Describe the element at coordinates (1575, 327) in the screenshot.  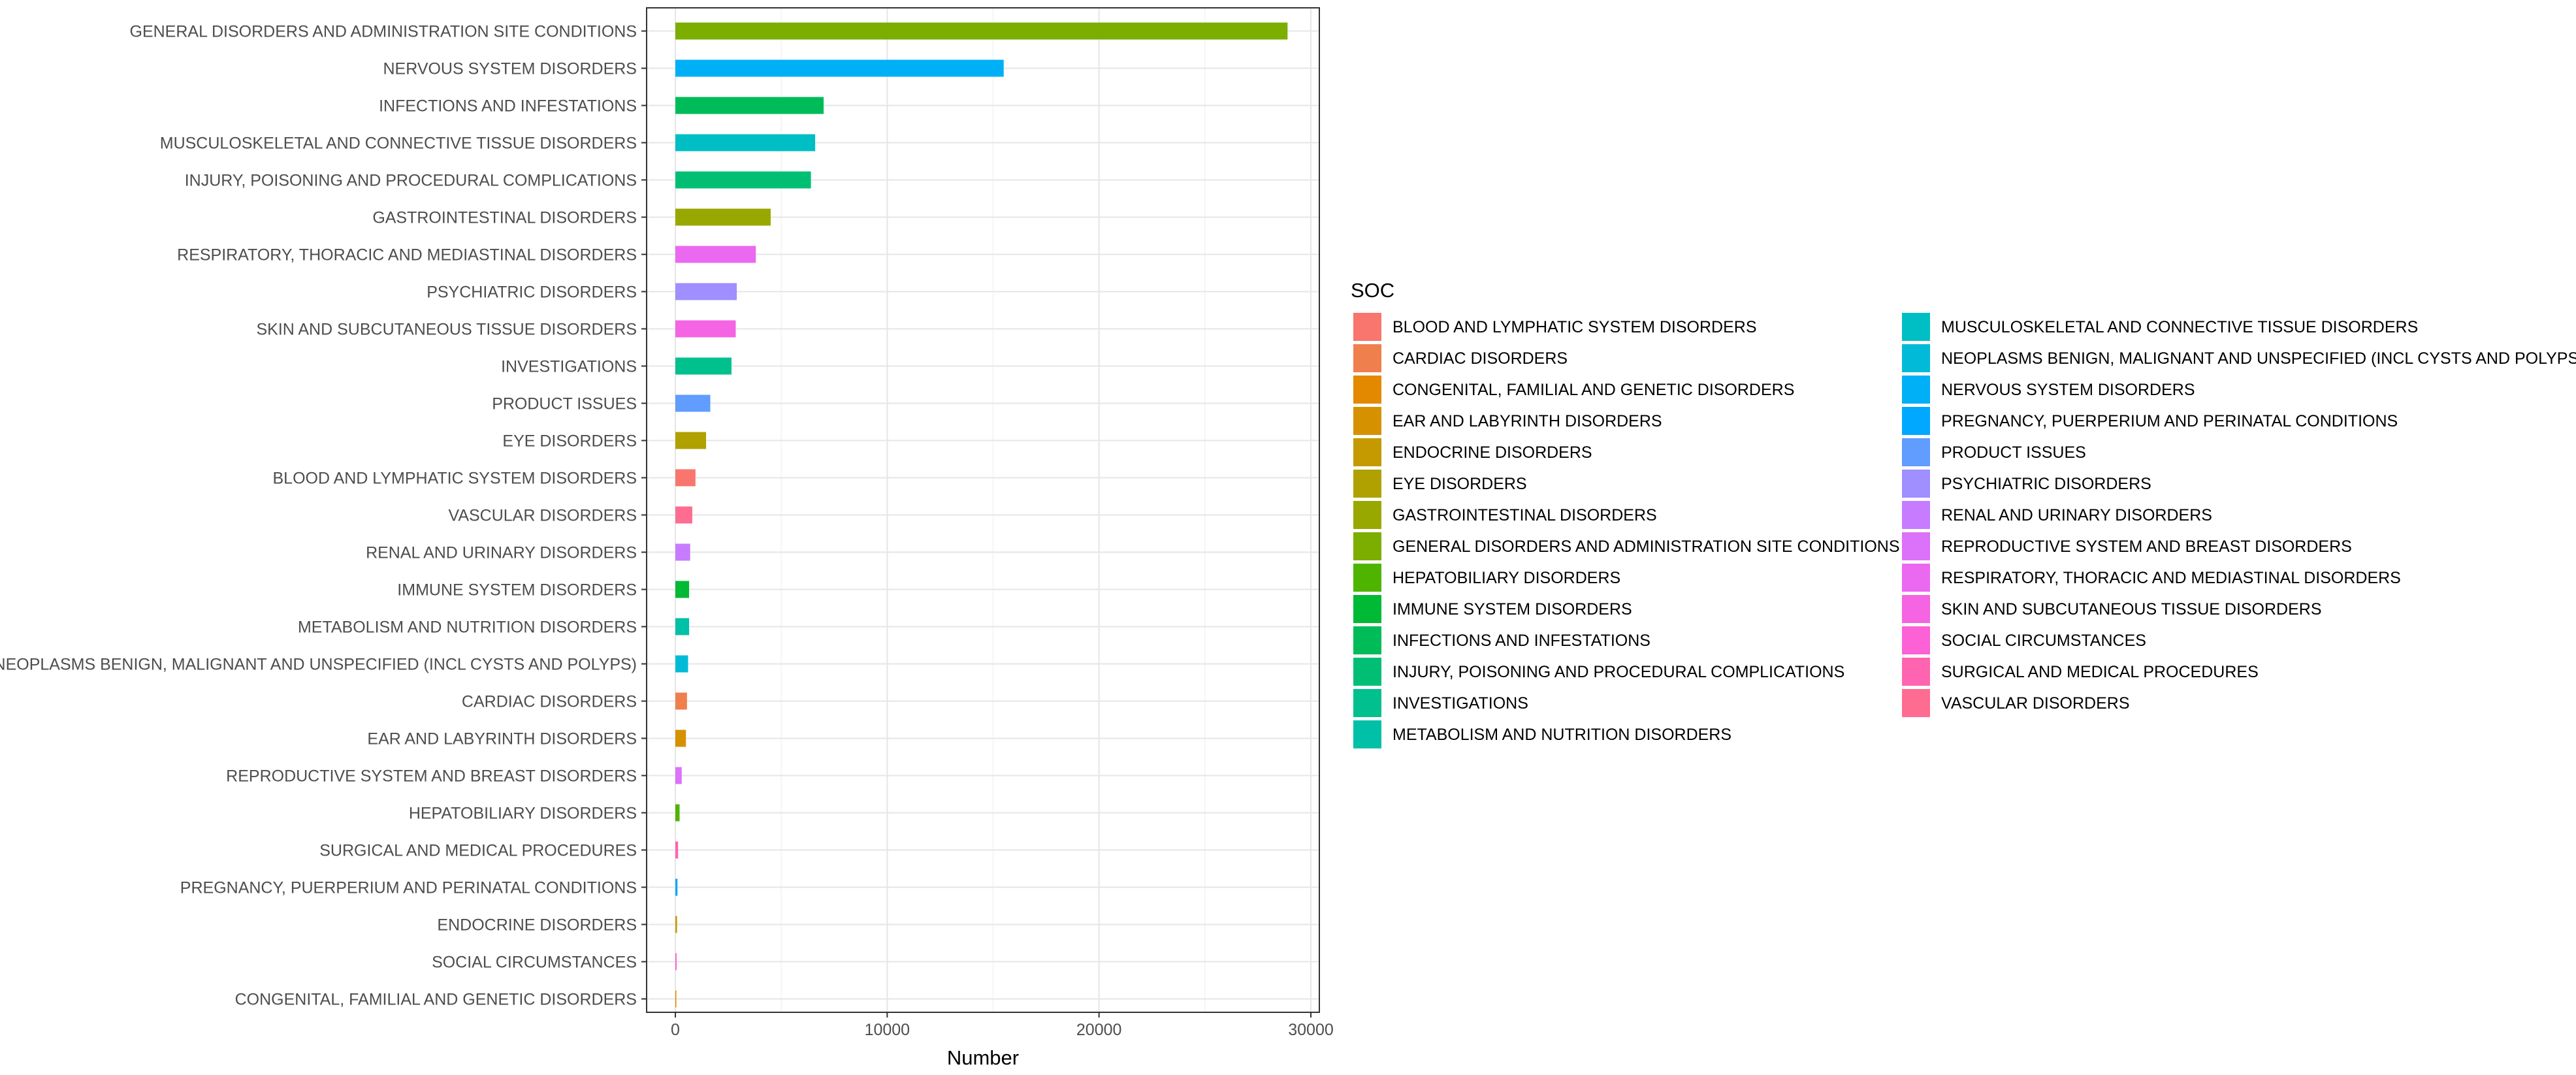
I see `legend-label: BLOOD AND LYMPHATIC SYSTEM DISORDERS` at that location.